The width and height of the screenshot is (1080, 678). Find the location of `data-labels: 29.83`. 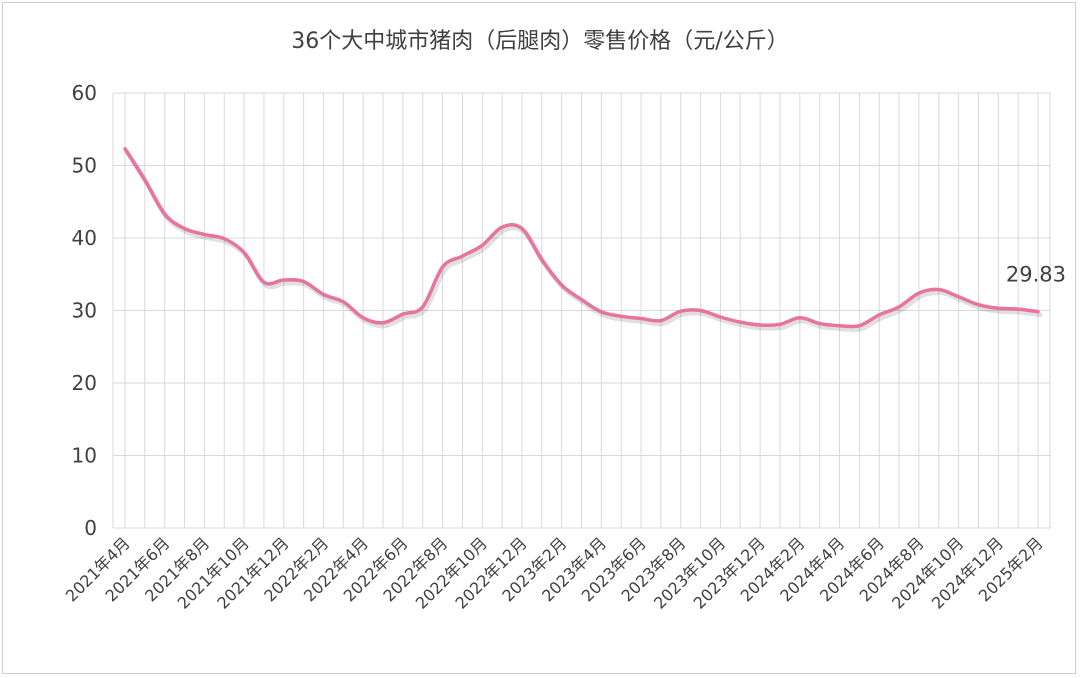

data-labels: 29.83 is located at coordinates (1036, 275).